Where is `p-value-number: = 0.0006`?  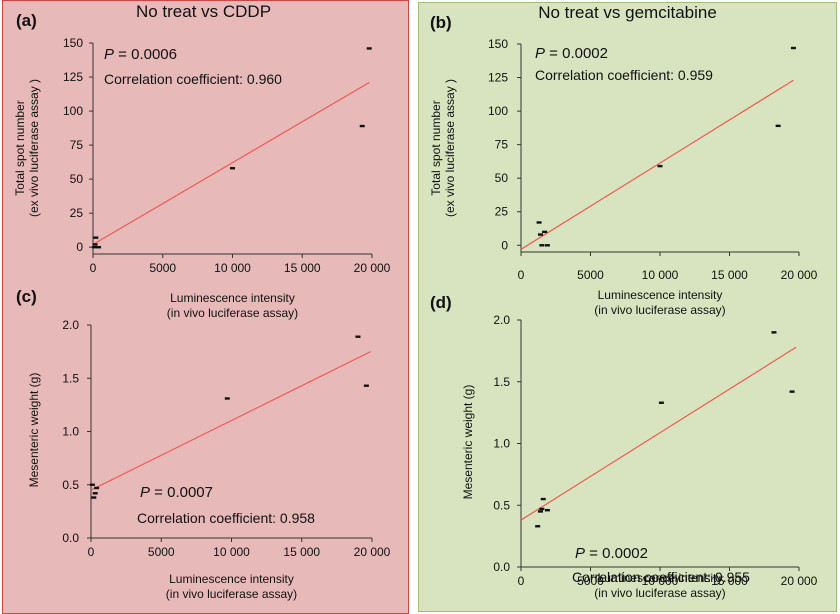
p-value-number: = 0.0006 is located at coordinates (145, 54).